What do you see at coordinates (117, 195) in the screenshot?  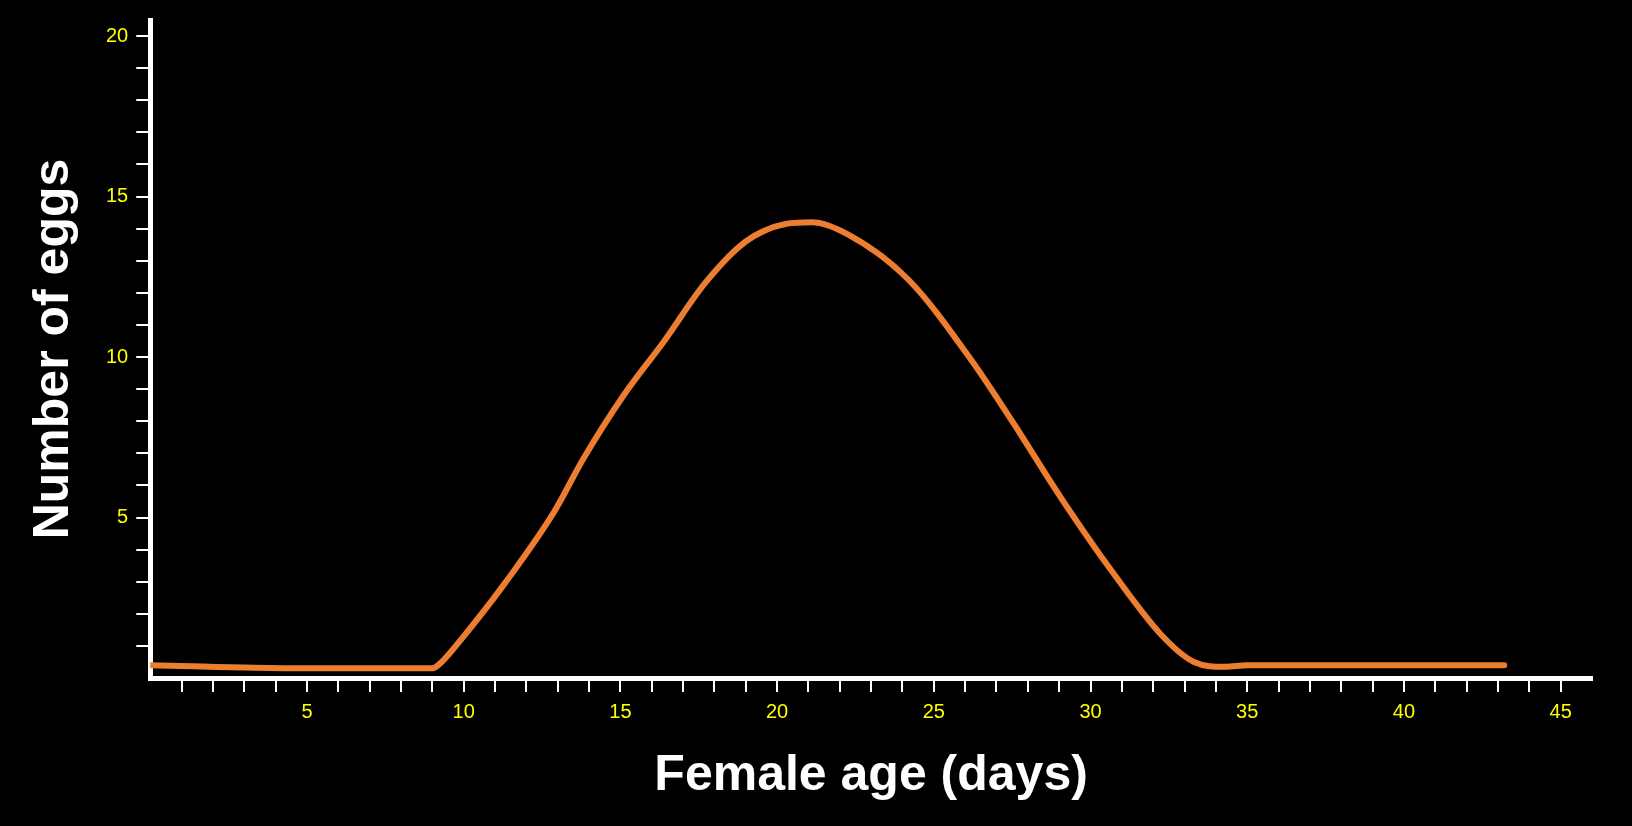 I see `y-tick-label: 15` at bounding box center [117, 195].